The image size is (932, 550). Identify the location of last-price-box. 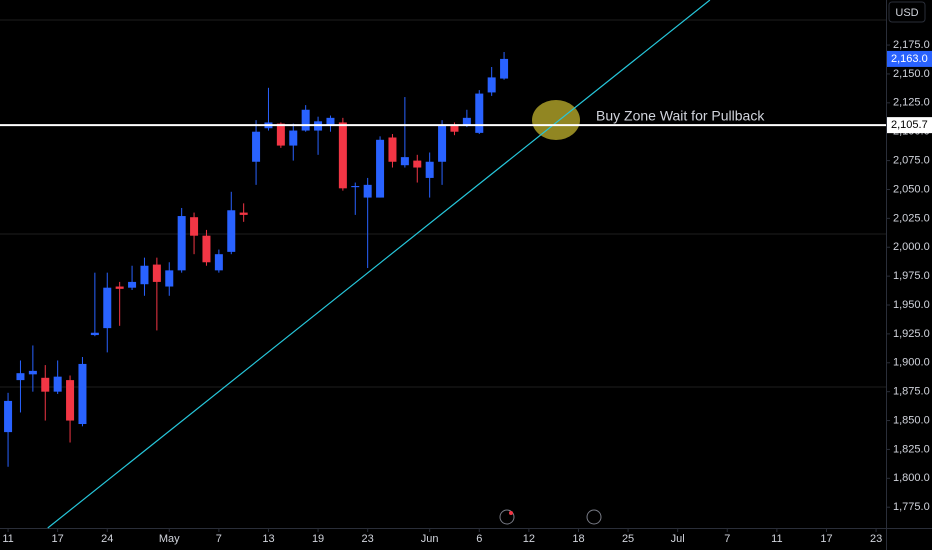
(909, 58).